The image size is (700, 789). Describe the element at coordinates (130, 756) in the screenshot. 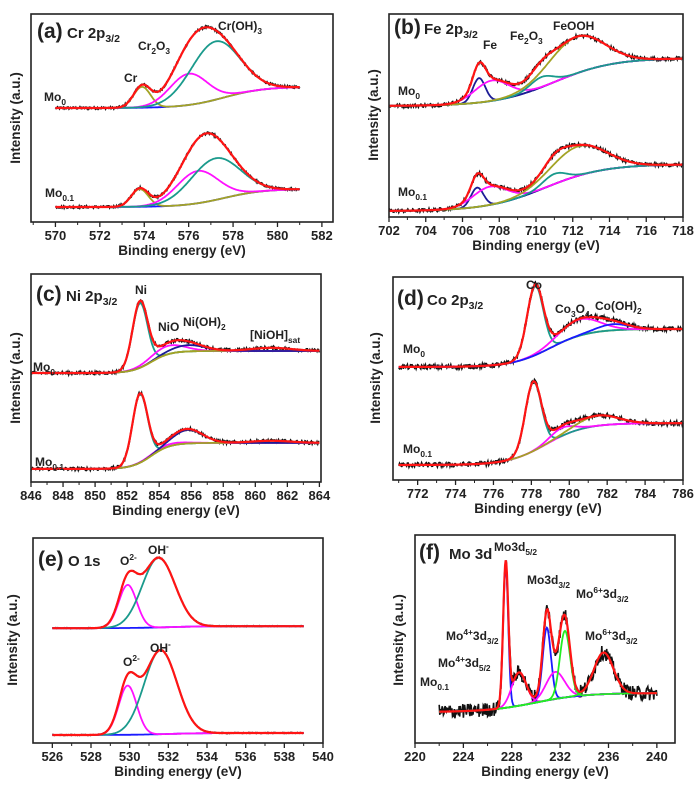

I see `x-tick-label: 530` at that location.